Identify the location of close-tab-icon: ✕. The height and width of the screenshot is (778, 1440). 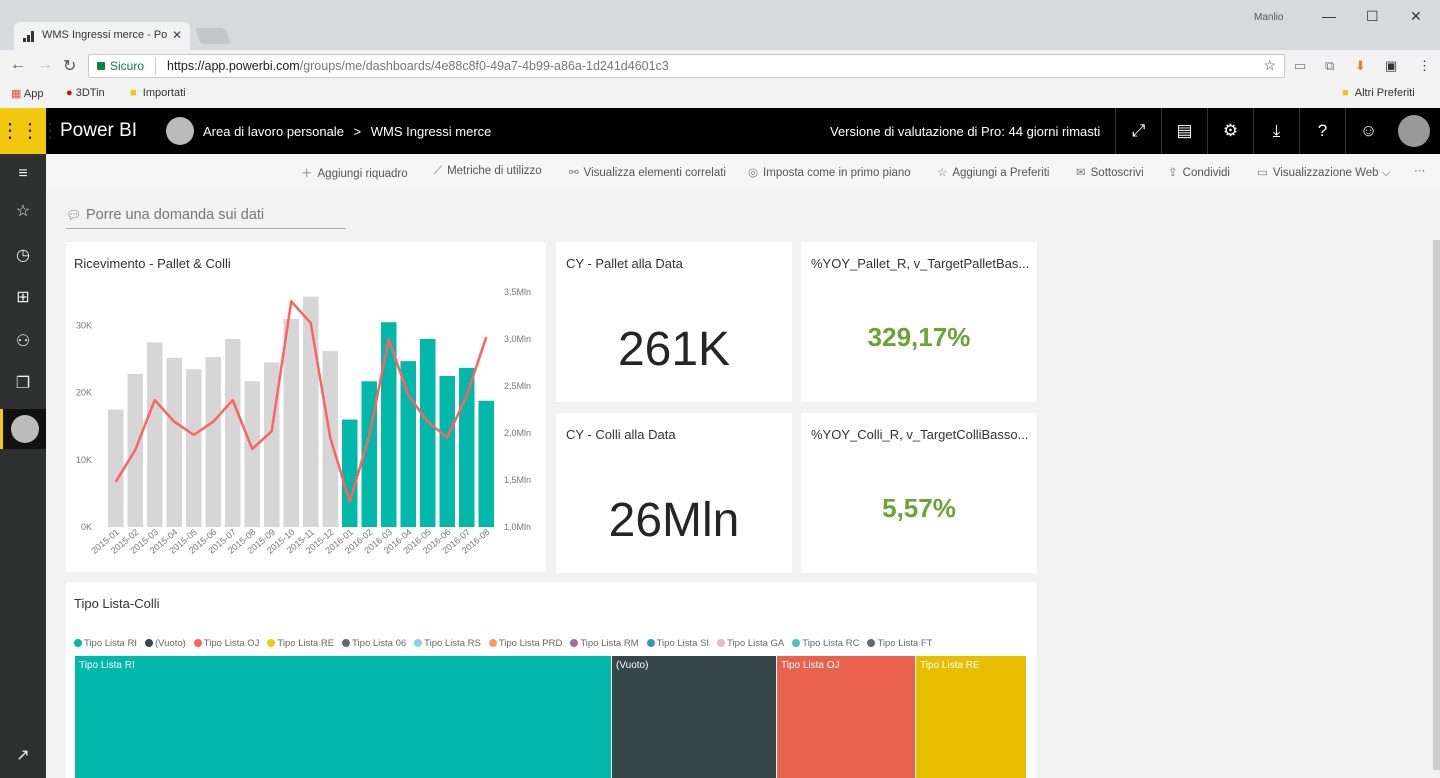
(176, 35).